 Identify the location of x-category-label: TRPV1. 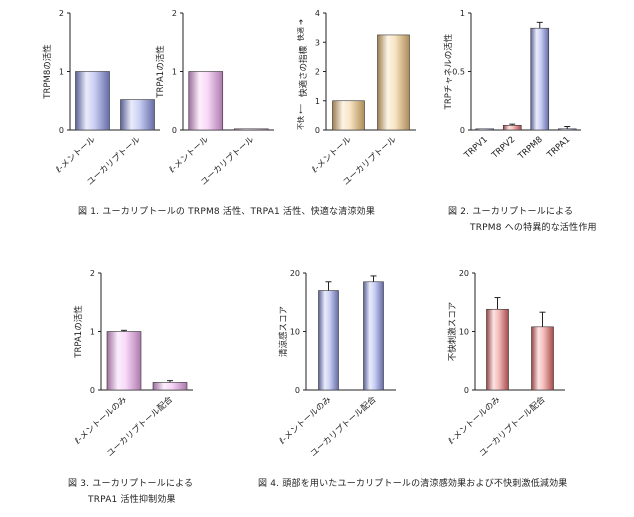
(476, 148).